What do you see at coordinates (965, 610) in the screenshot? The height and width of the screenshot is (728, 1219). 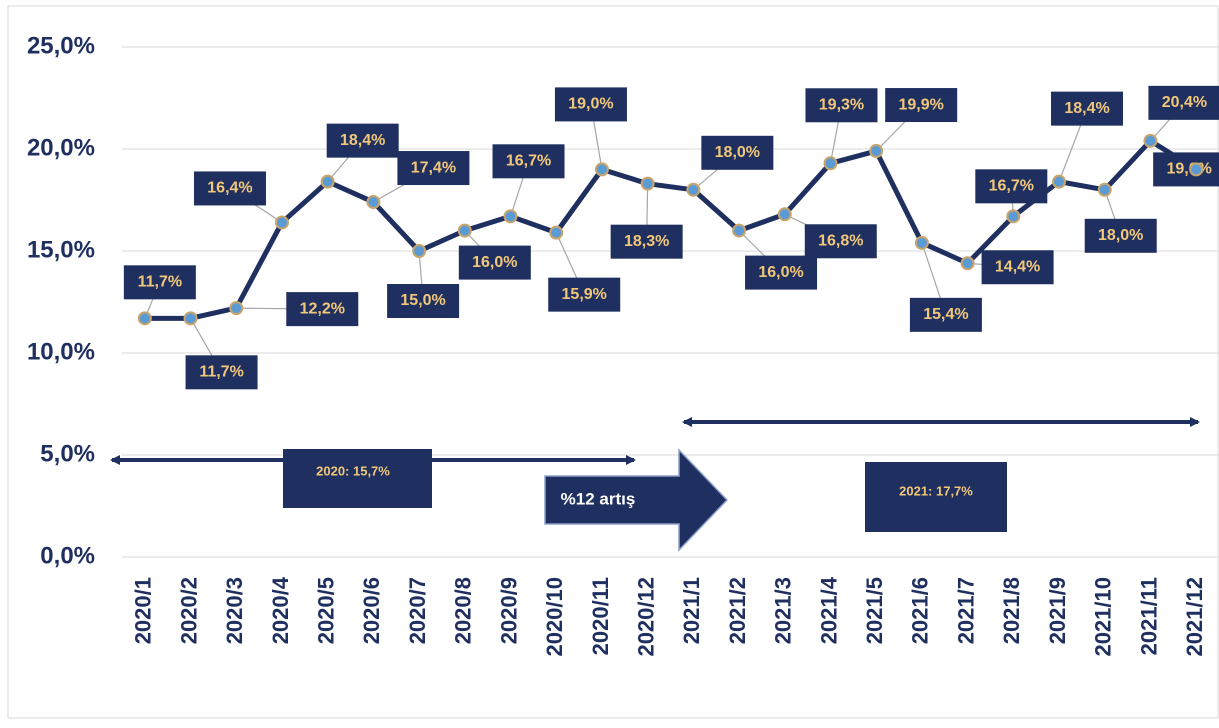 I see `x-tick-label: 2021/7` at bounding box center [965, 610].